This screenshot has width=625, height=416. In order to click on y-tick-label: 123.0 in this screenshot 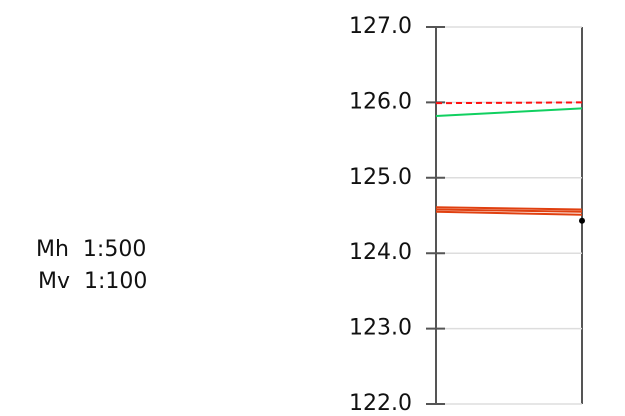, I will do `click(380, 328)`.